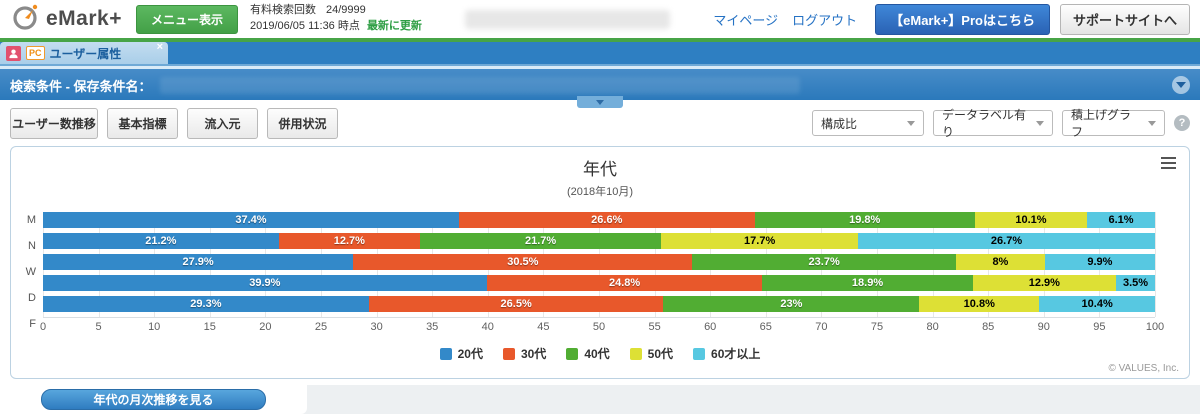  Describe the element at coordinates (186, 19) in the screenshot. I see `menu-toggle-button: メニュー表示` at that location.